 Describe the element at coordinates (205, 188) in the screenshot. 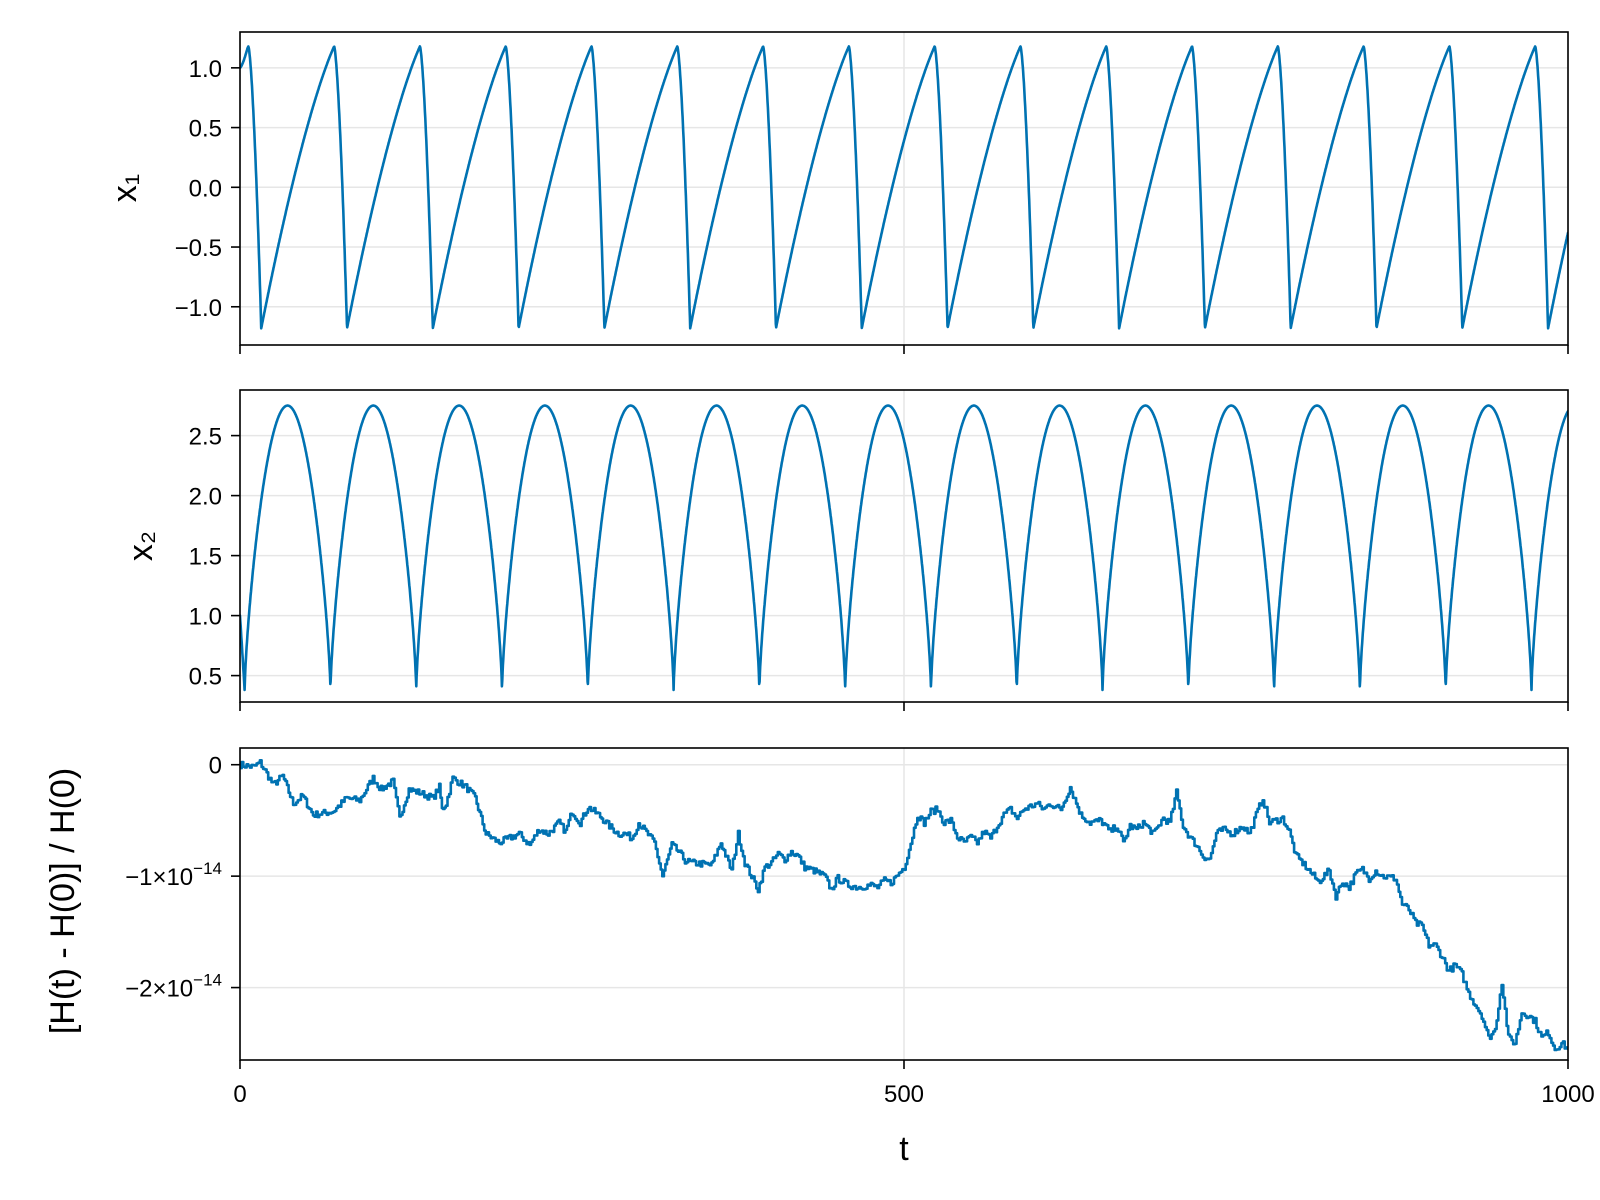

I see `y-tick-label: 0.0` at that location.